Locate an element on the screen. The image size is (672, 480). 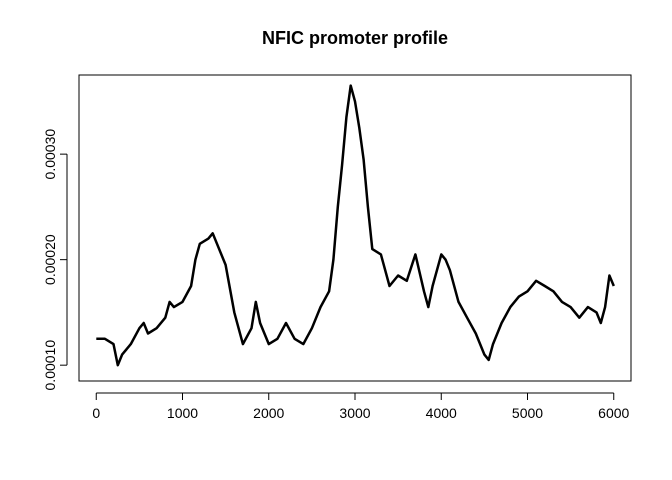
x-tick-label: 2000 is located at coordinates (268, 413).